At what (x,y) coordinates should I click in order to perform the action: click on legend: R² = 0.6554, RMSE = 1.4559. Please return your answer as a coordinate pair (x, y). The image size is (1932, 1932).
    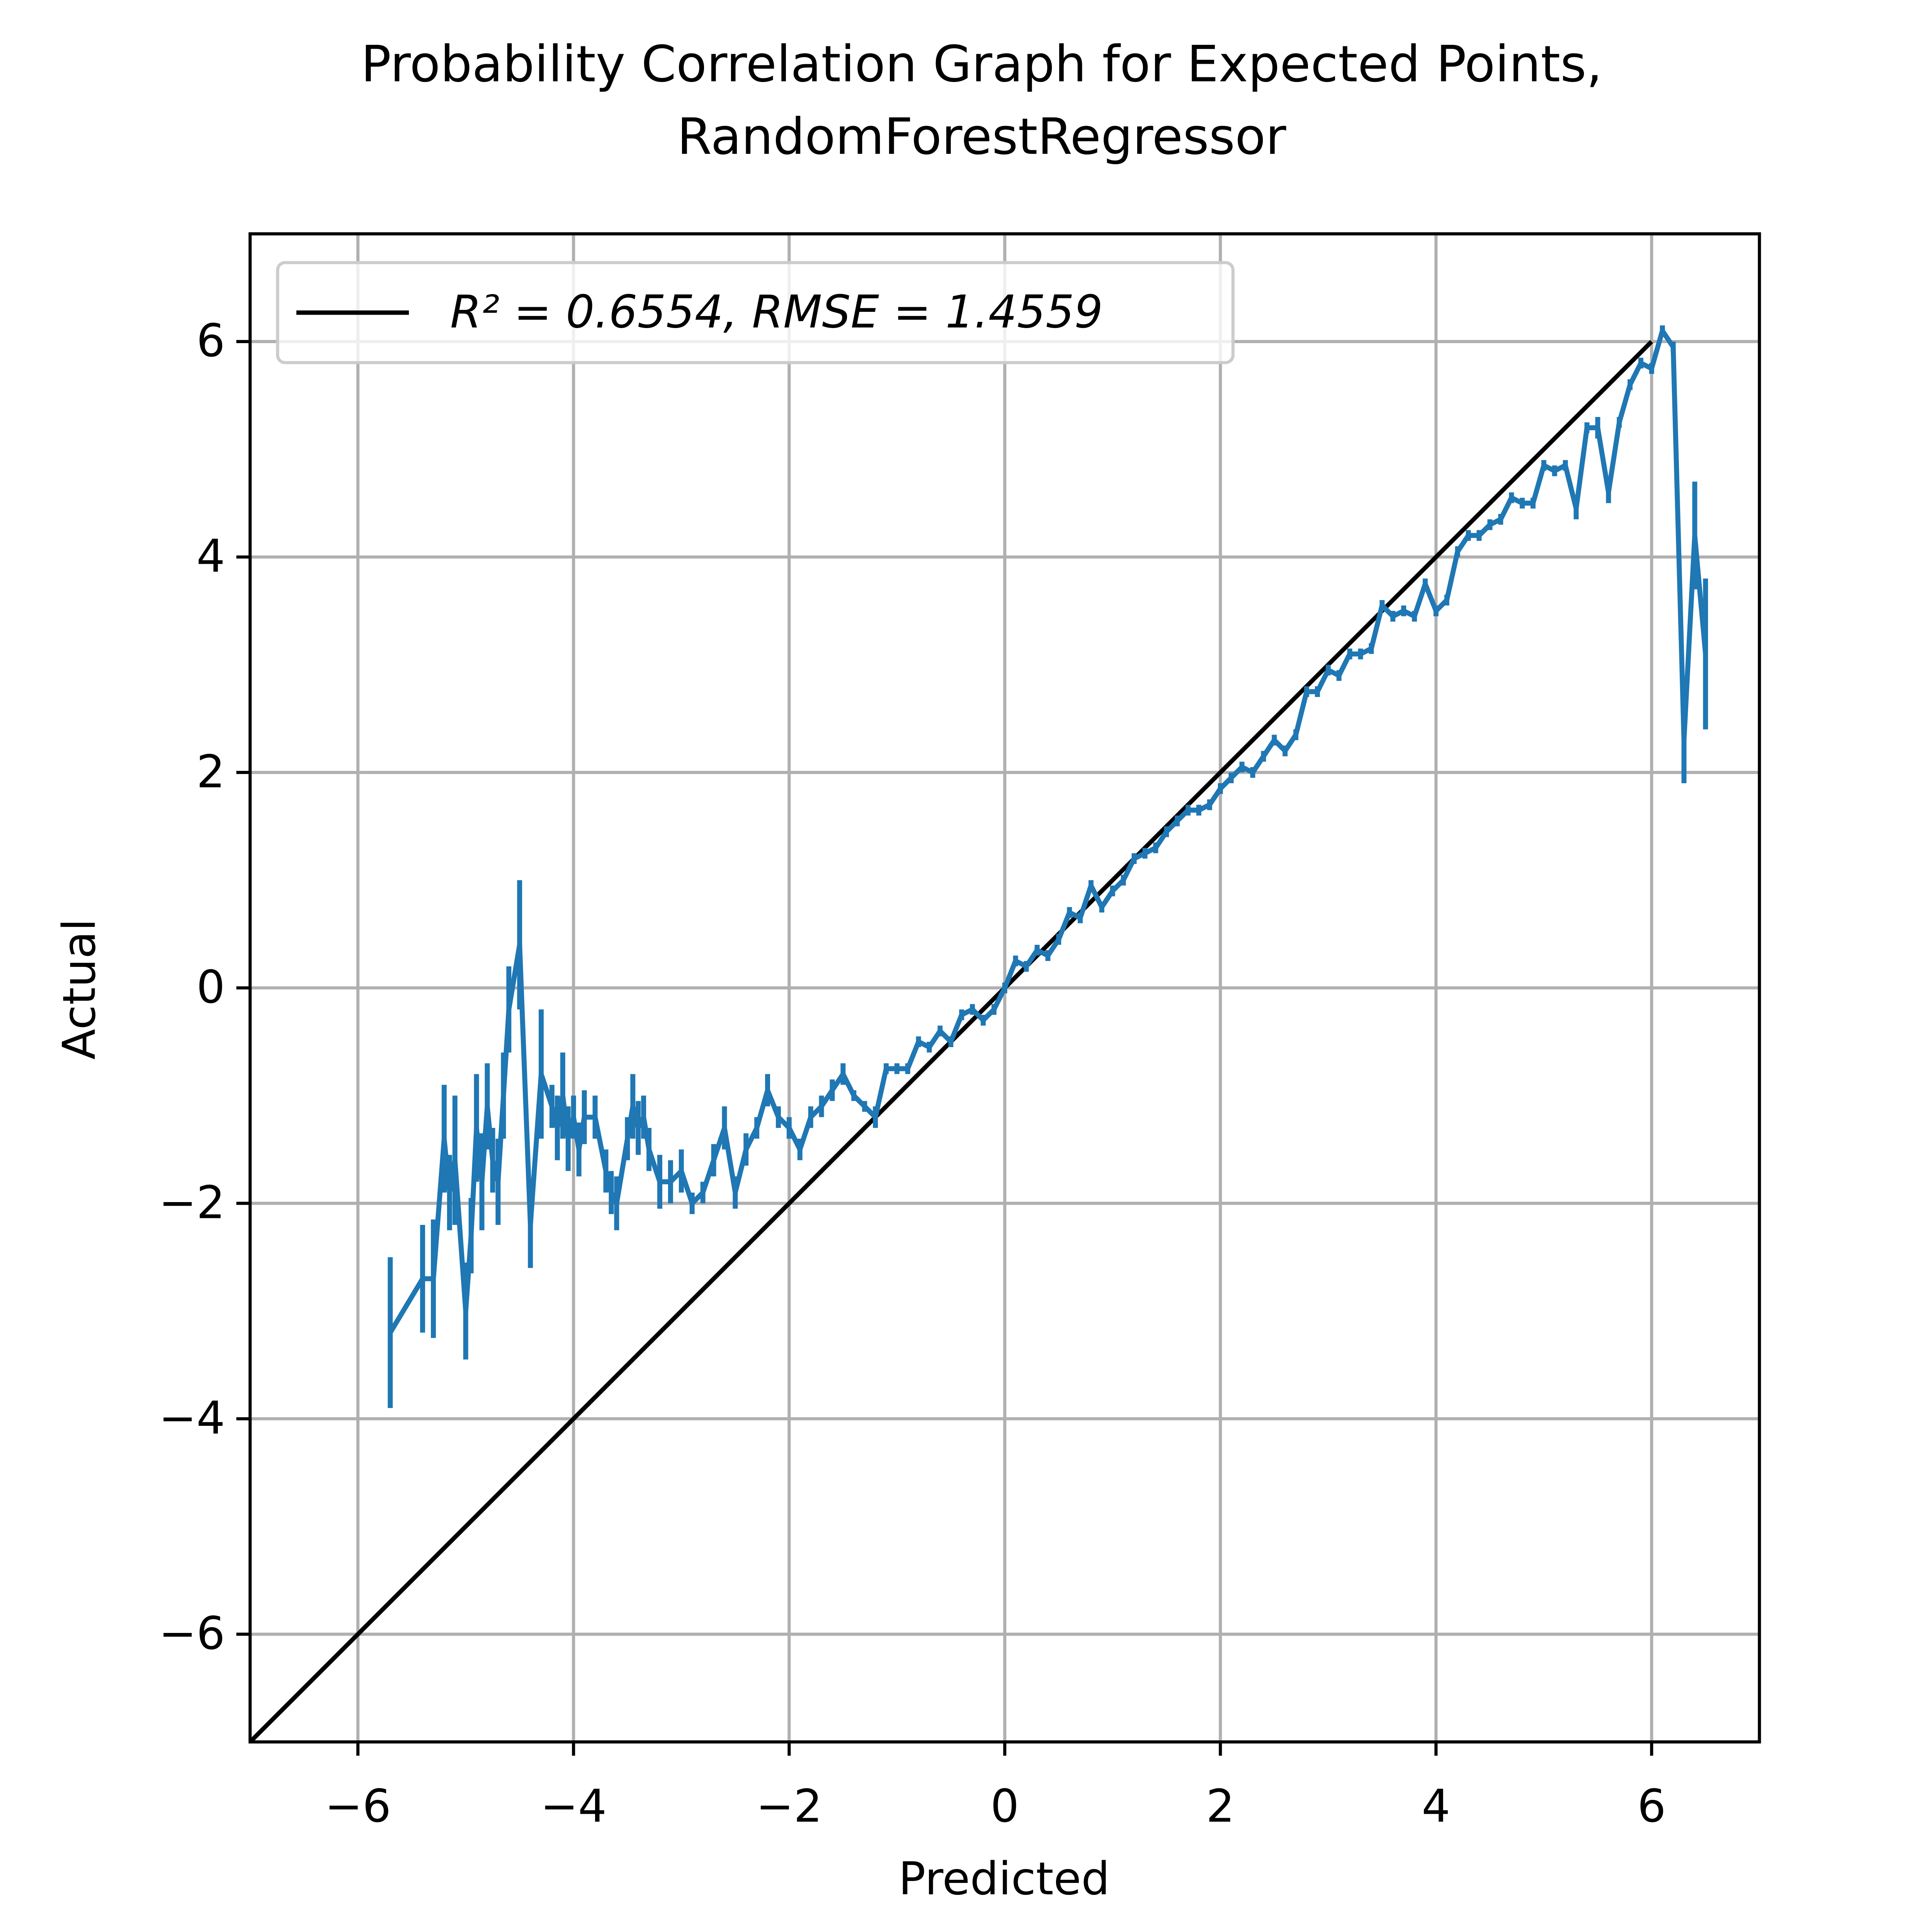
    Looking at the image, I should click on (756, 312).